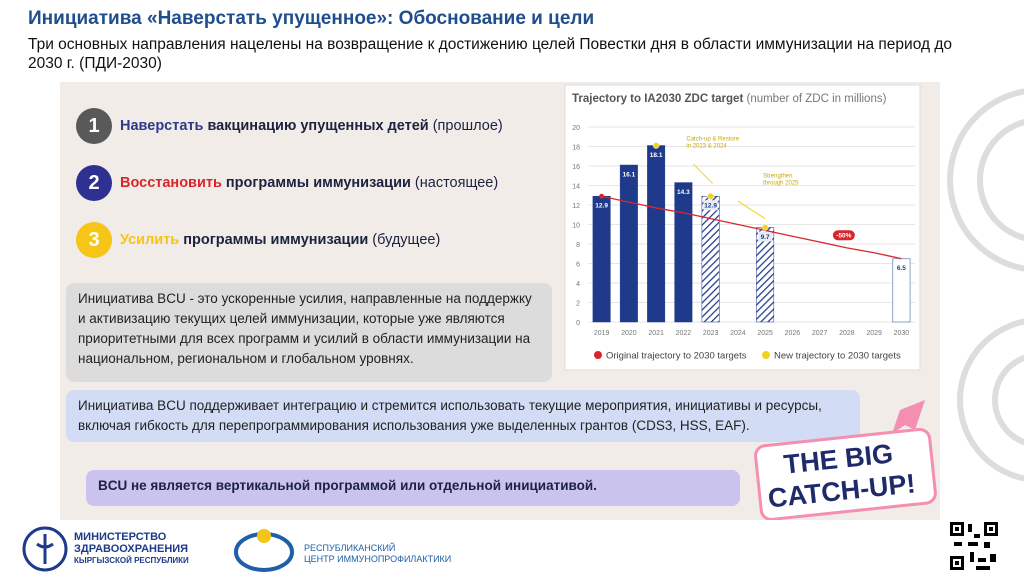 This screenshot has width=1024, height=574. I want to click on footer-text: ЦЕНТР ИММУНОПРОФИЛАКТИКИ, so click(378, 559).